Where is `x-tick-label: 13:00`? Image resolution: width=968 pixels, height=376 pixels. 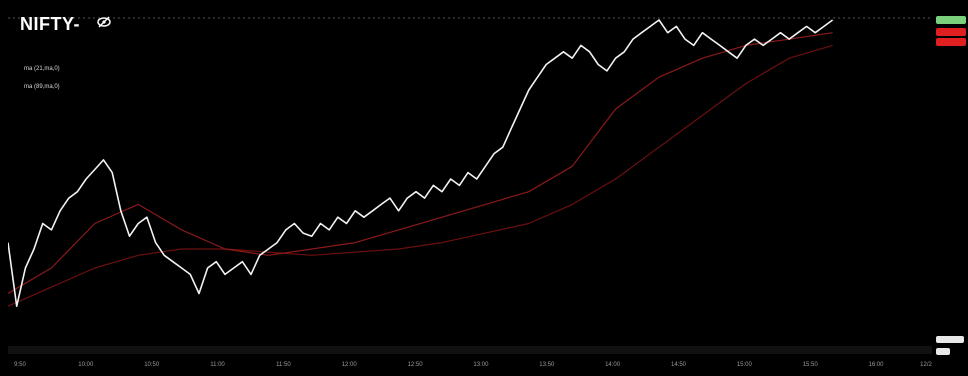 x-tick-label: 13:00 is located at coordinates (481, 364).